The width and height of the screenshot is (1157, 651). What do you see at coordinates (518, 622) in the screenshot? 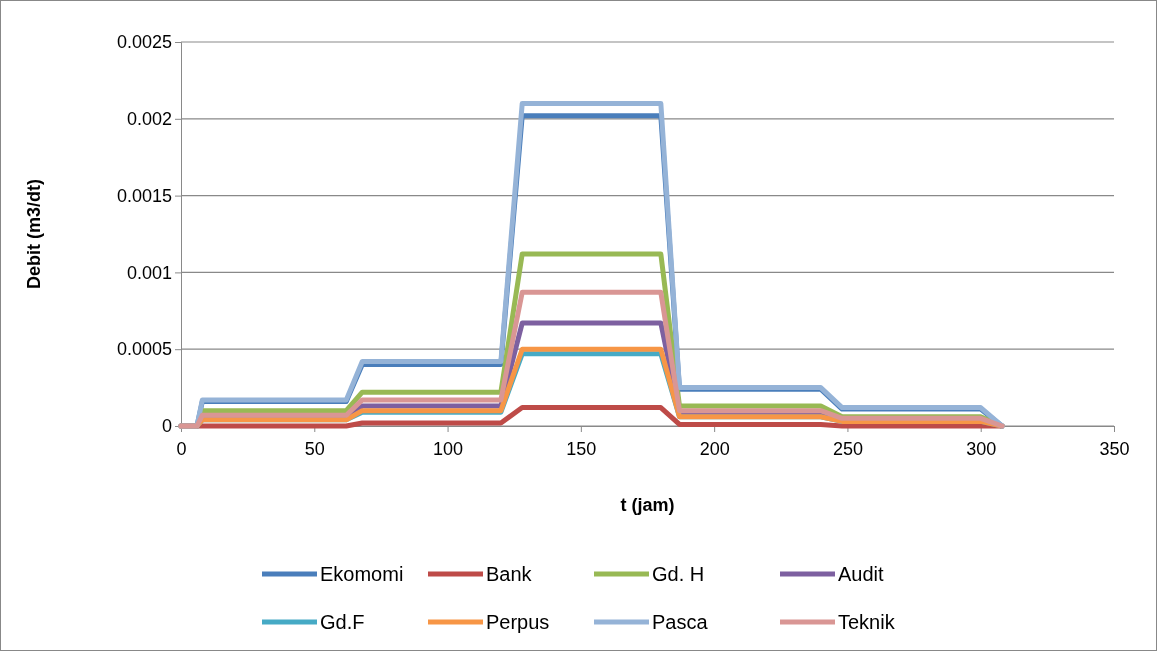
I see `legend-label: Perpus` at bounding box center [518, 622].